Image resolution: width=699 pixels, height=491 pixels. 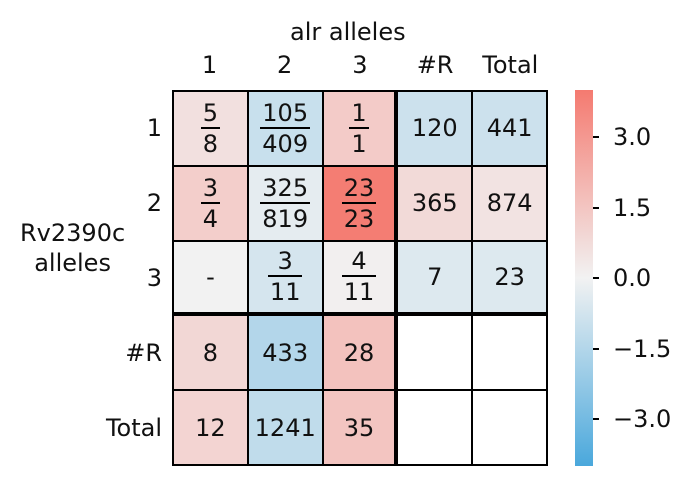 What do you see at coordinates (435, 65) in the screenshot?
I see `column-label: #R` at bounding box center [435, 65].